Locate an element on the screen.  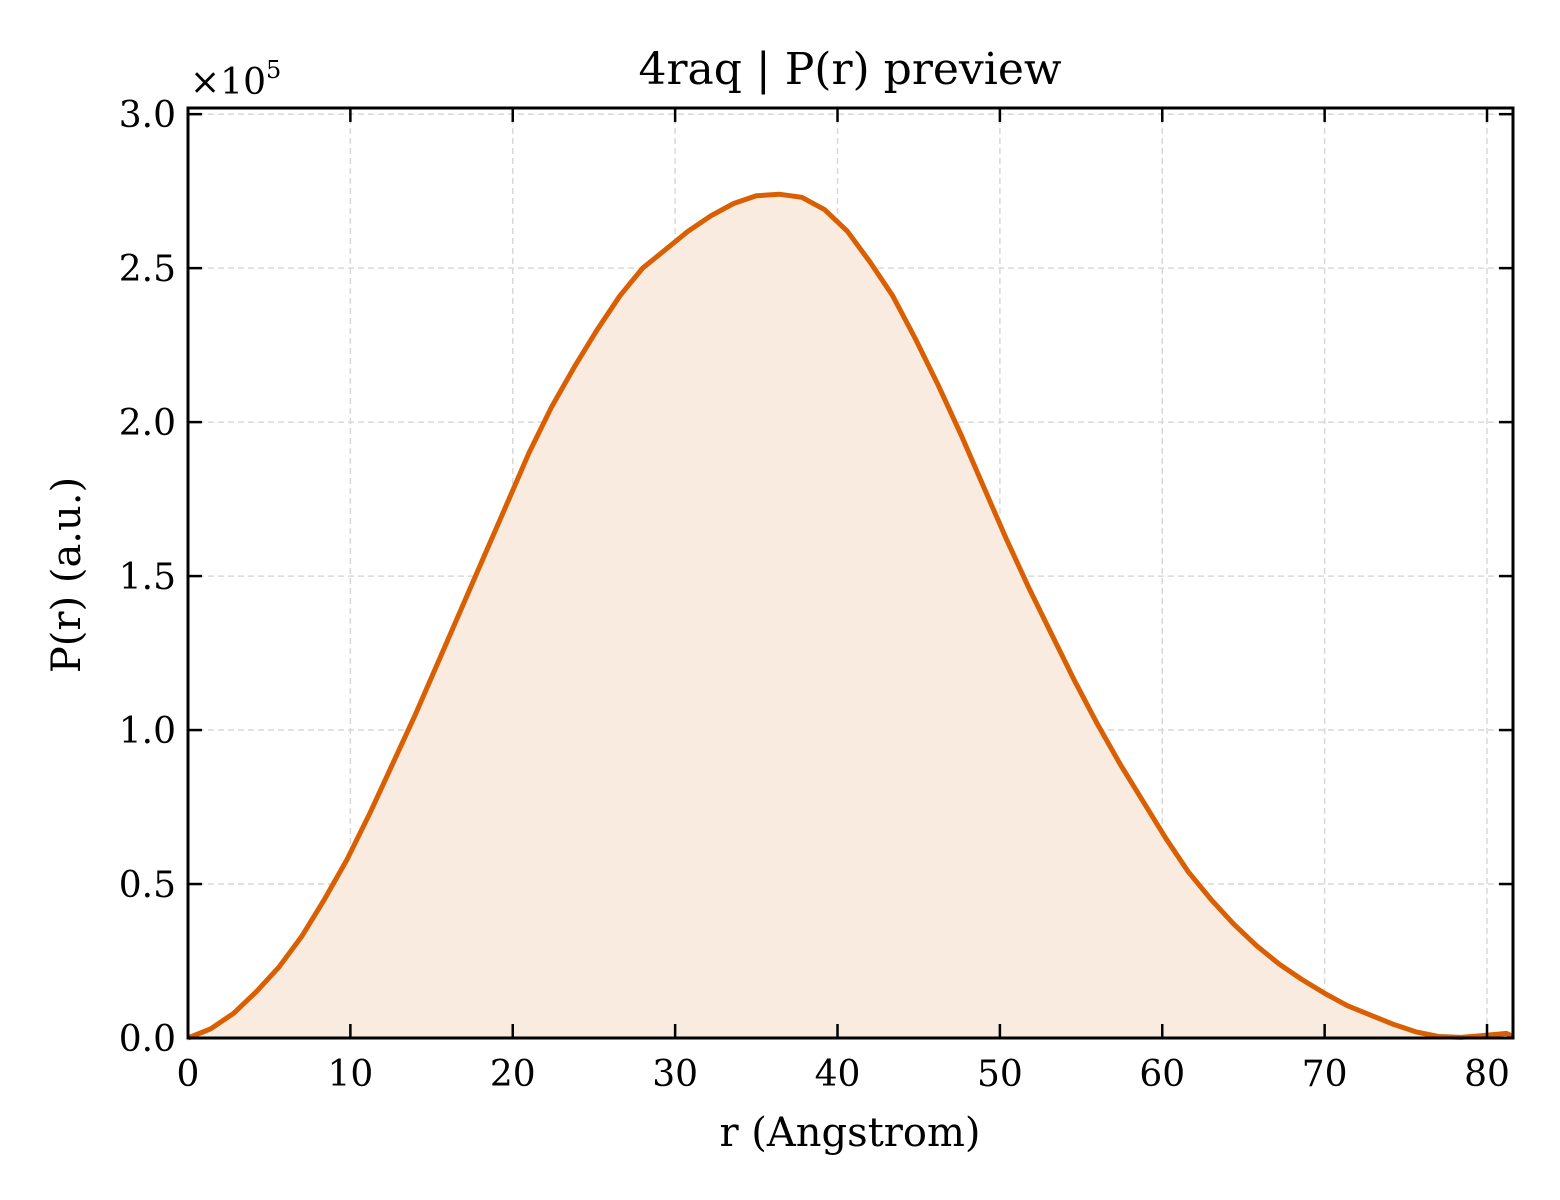
y-tick-label: 0.5 is located at coordinates (147, 885).